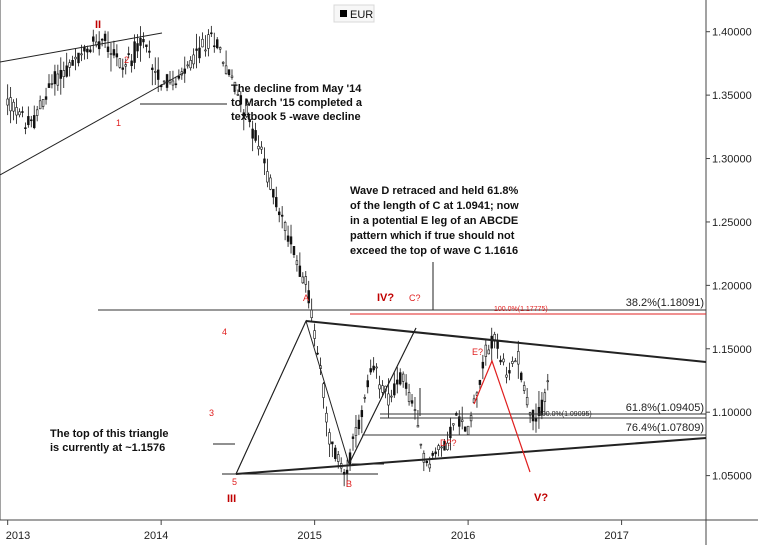  I want to click on a-projection-line, so click(271, 397).